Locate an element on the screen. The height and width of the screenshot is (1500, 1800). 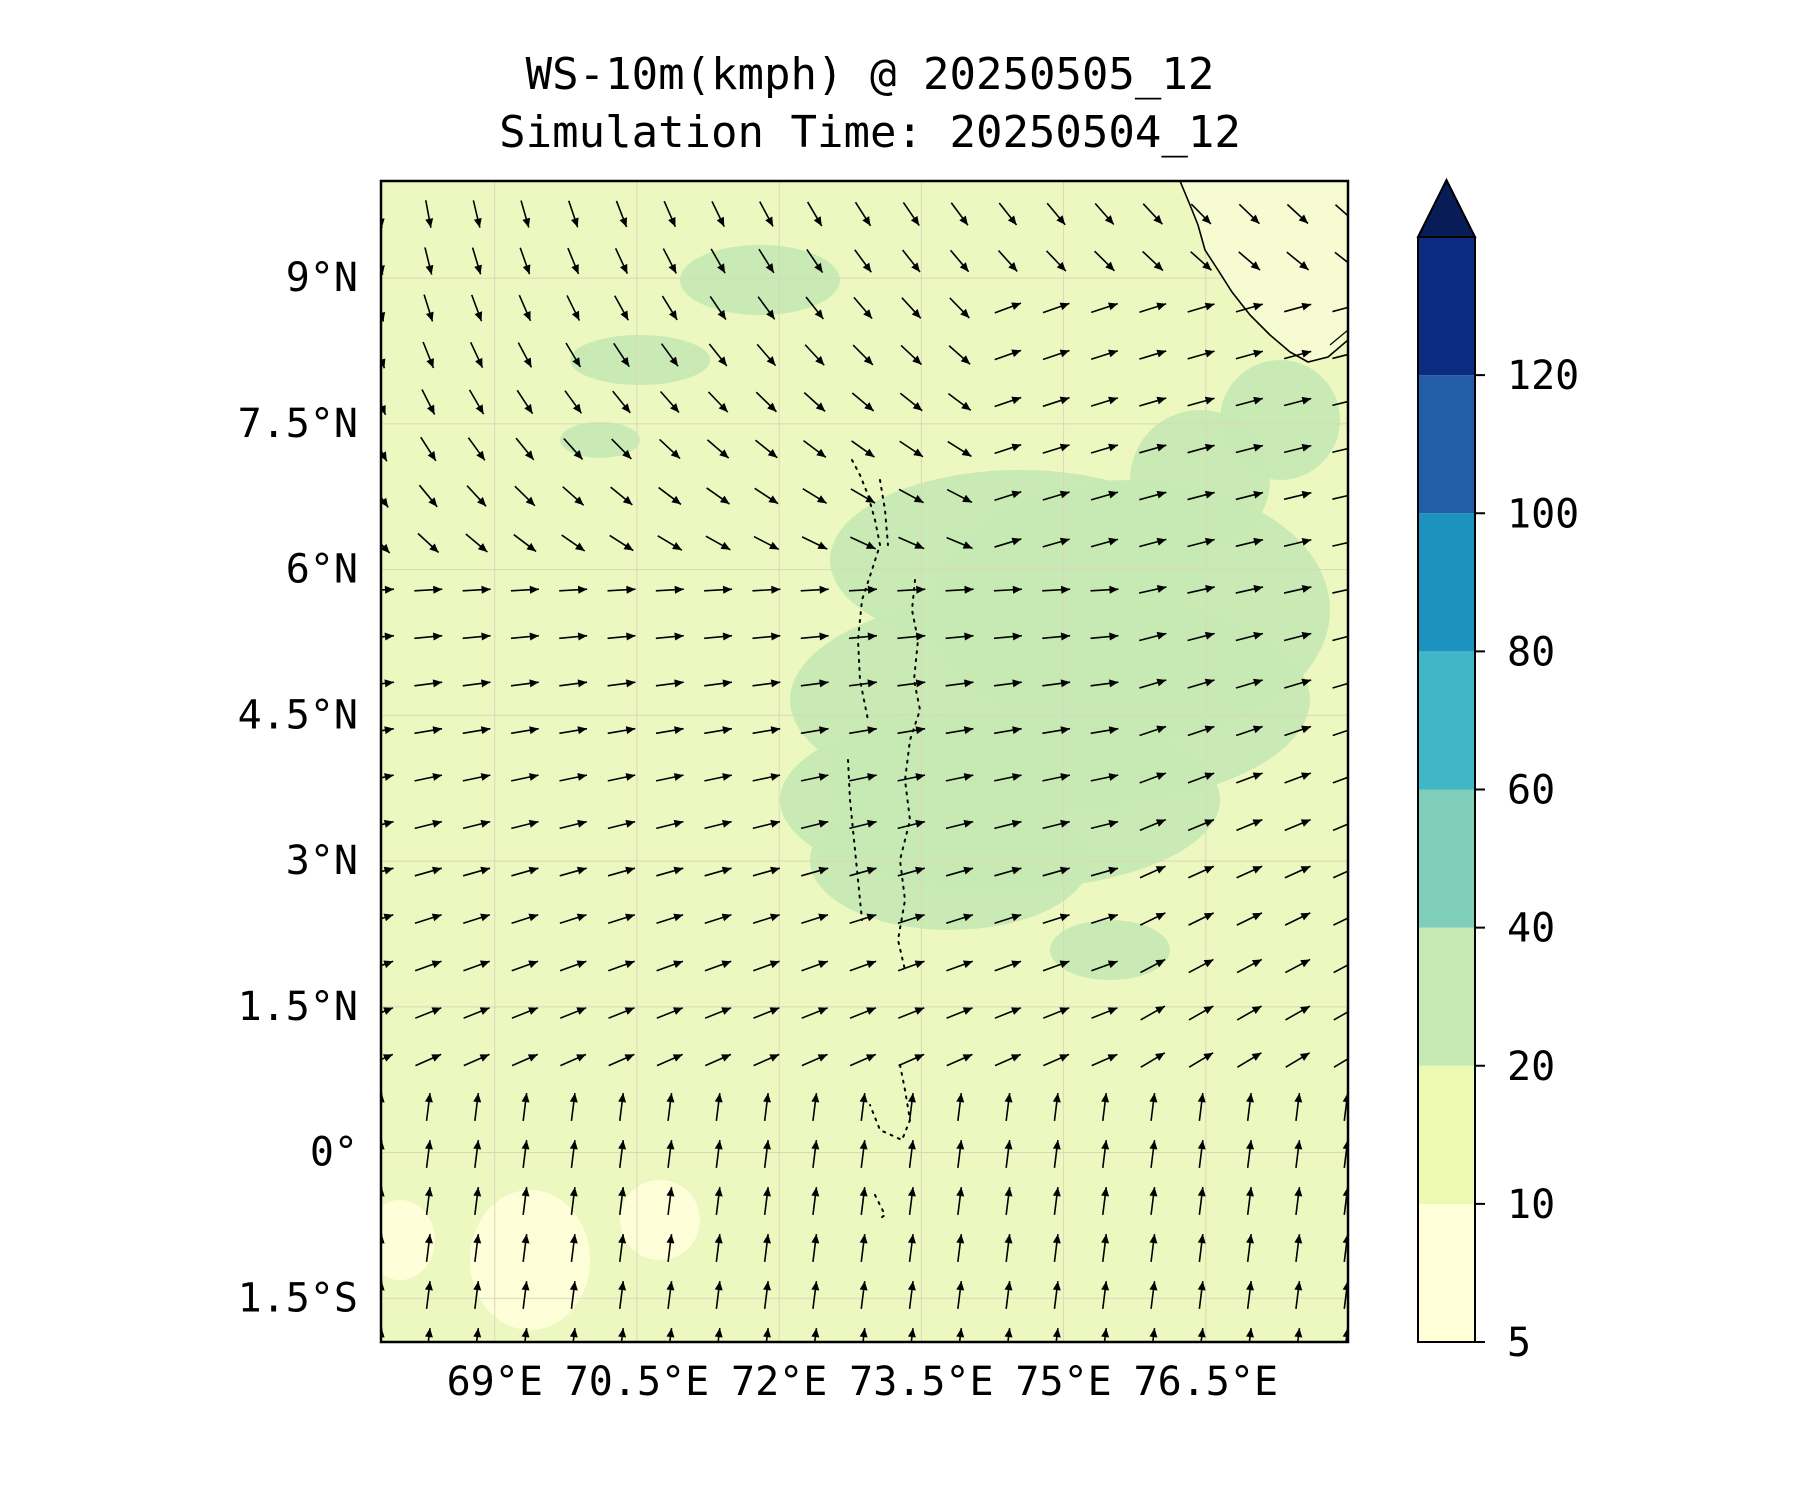
contour-patch is located at coordinates (1110, 950).